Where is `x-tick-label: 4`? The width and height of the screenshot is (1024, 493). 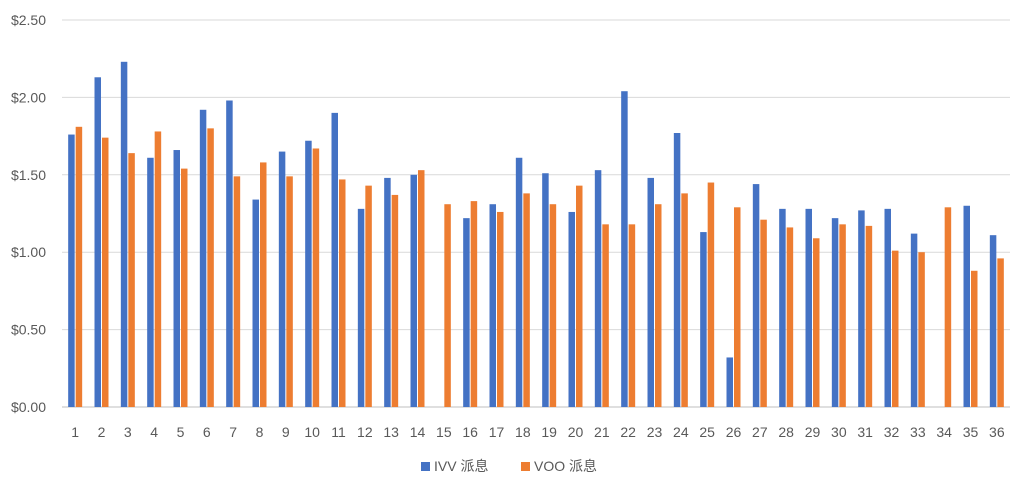 x-tick-label: 4 is located at coordinates (154, 432).